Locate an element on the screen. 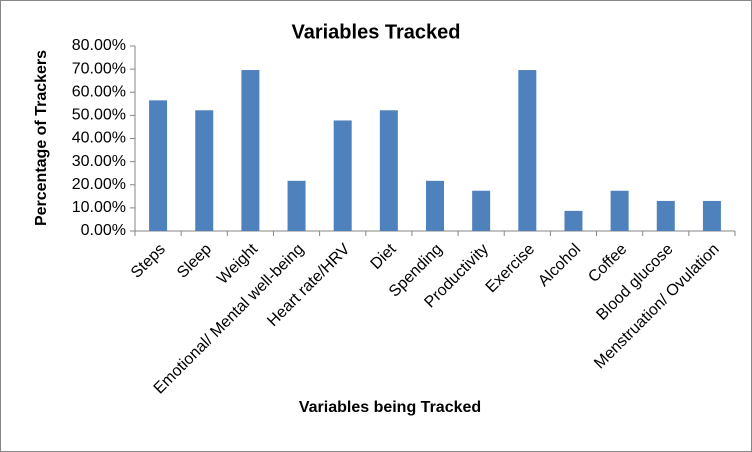 This screenshot has height=452, width=752. y-axis-title: Percentage of Trackers is located at coordinates (41, 138).